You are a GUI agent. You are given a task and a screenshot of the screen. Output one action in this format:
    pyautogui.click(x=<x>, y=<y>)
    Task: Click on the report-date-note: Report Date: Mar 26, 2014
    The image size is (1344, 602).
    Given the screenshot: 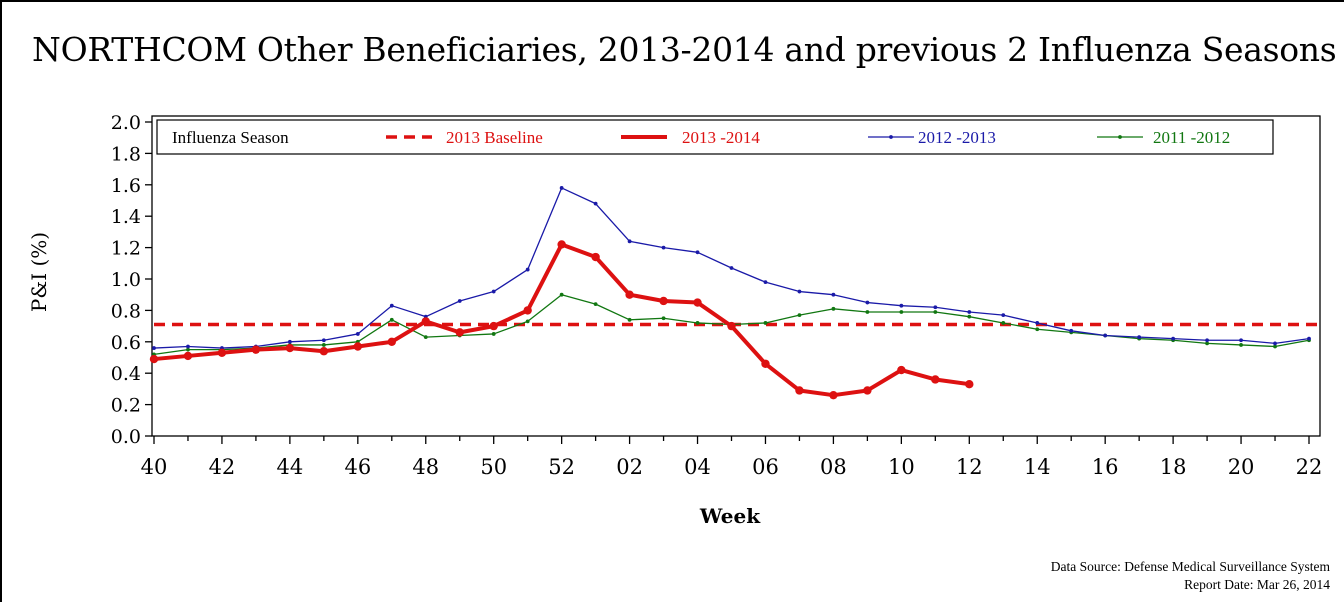 What is the action you would take?
    pyautogui.click(x=1257, y=584)
    